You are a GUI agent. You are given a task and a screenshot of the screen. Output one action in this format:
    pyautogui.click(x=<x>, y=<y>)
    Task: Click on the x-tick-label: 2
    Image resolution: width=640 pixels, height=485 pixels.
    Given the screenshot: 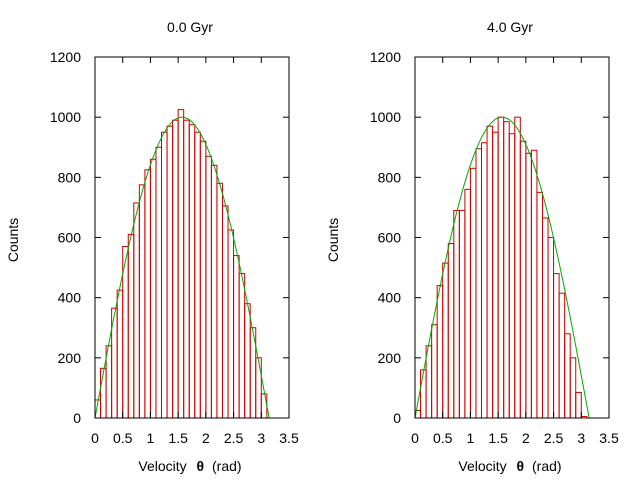 What is the action you would take?
    pyautogui.click(x=526, y=438)
    